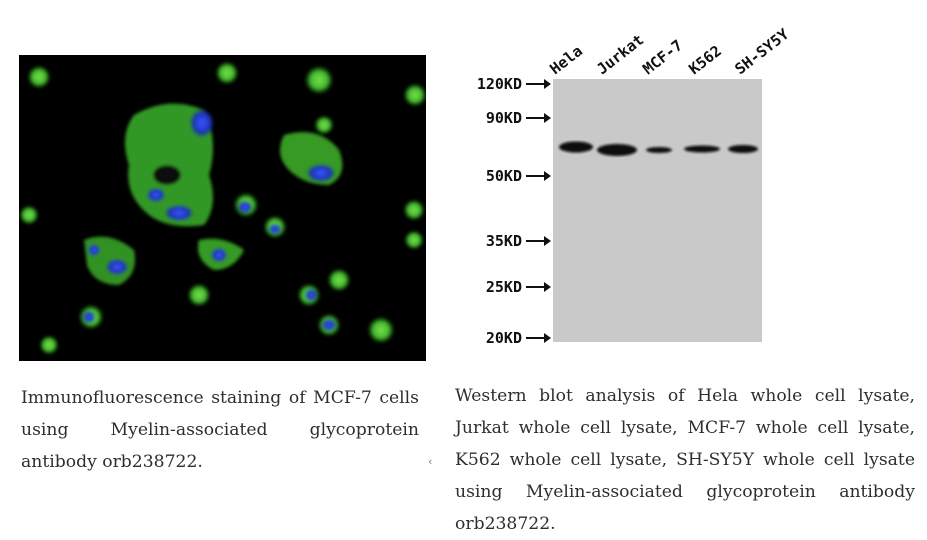 The height and width of the screenshot is (540, 927). I want to click on blot-membrane, so click(657, 210).